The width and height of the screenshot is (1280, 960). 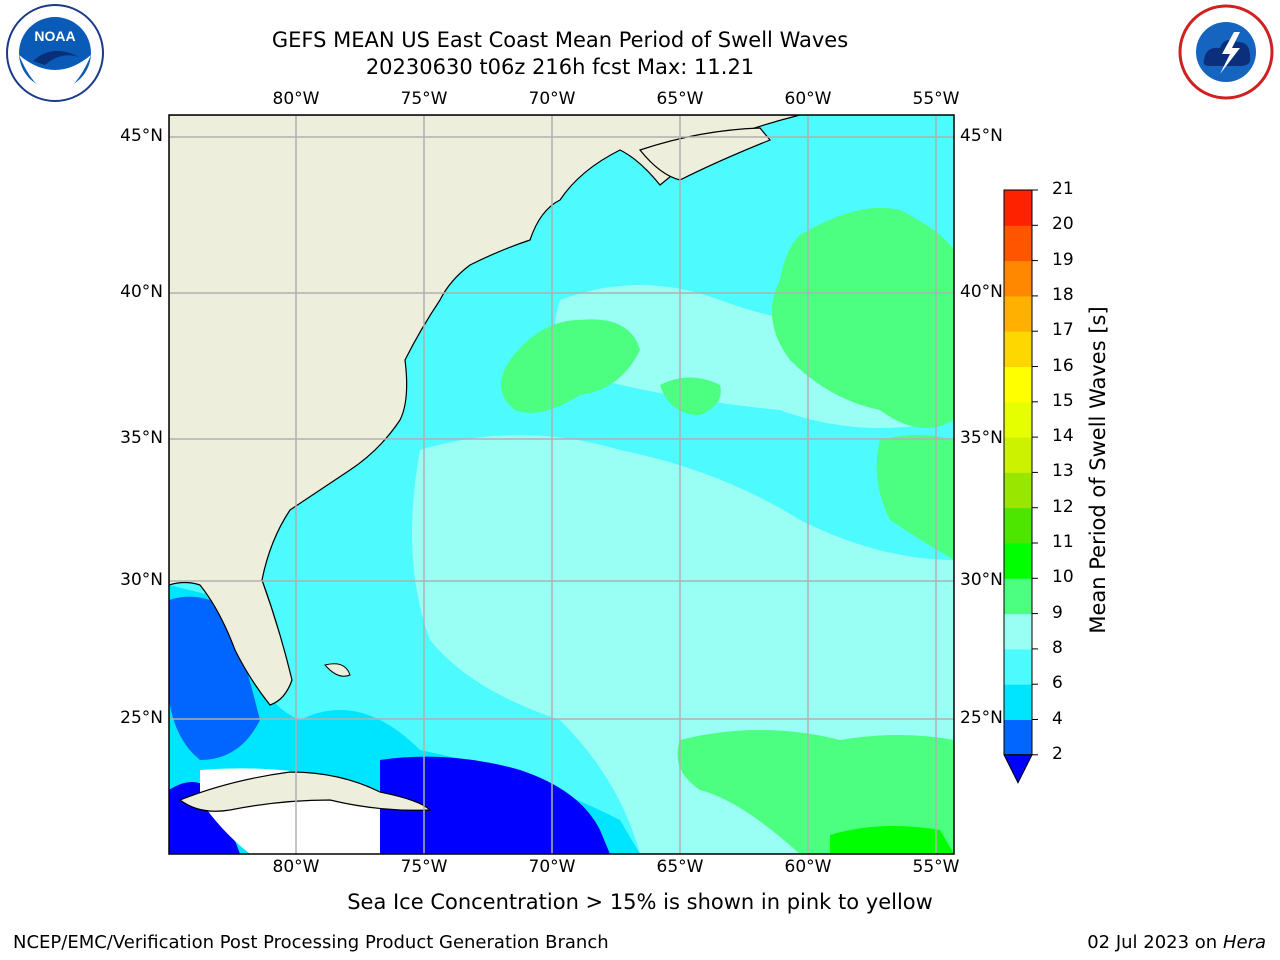 What do you see at coordinates (863, 317) in the screenshot?
I see `period-9-10-region-ne` at bounding box center [863, 317].